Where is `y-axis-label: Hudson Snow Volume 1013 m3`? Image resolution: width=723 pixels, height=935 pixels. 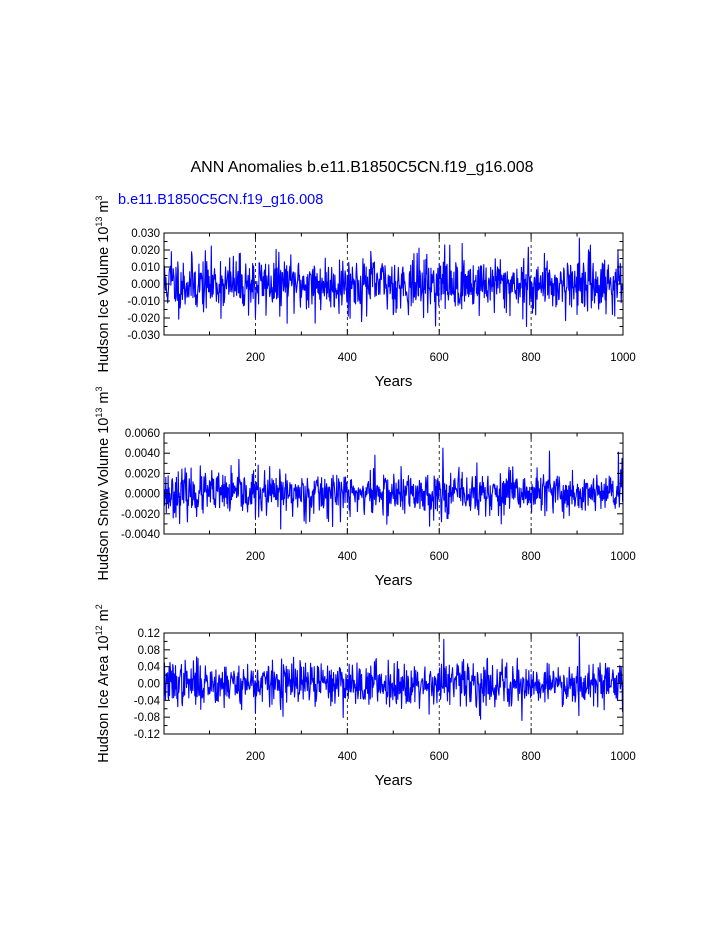 y-axis-label: Hudson Snow Volume 1013 m3 is located at coordinates (103, 484).